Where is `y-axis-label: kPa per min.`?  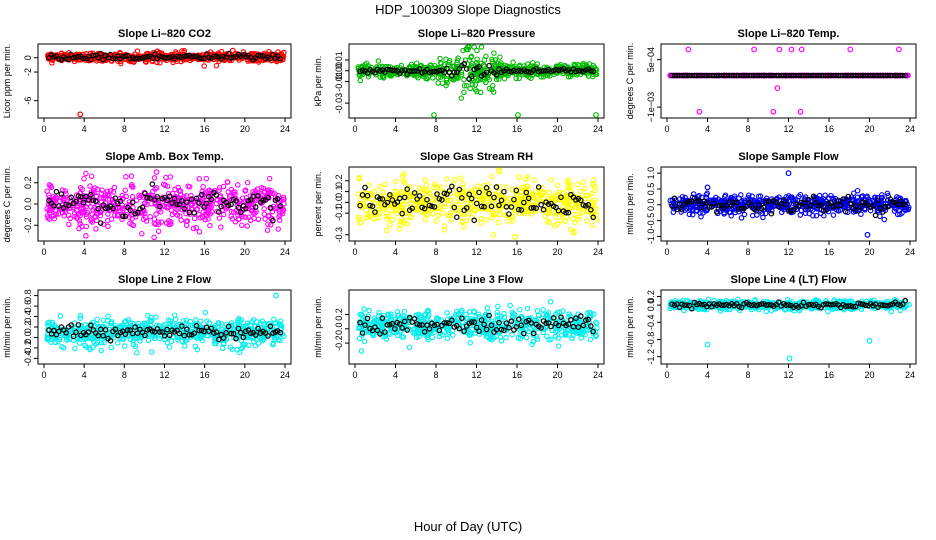 y-axis-label: kPa per min. is located at coordinates (318, 81).